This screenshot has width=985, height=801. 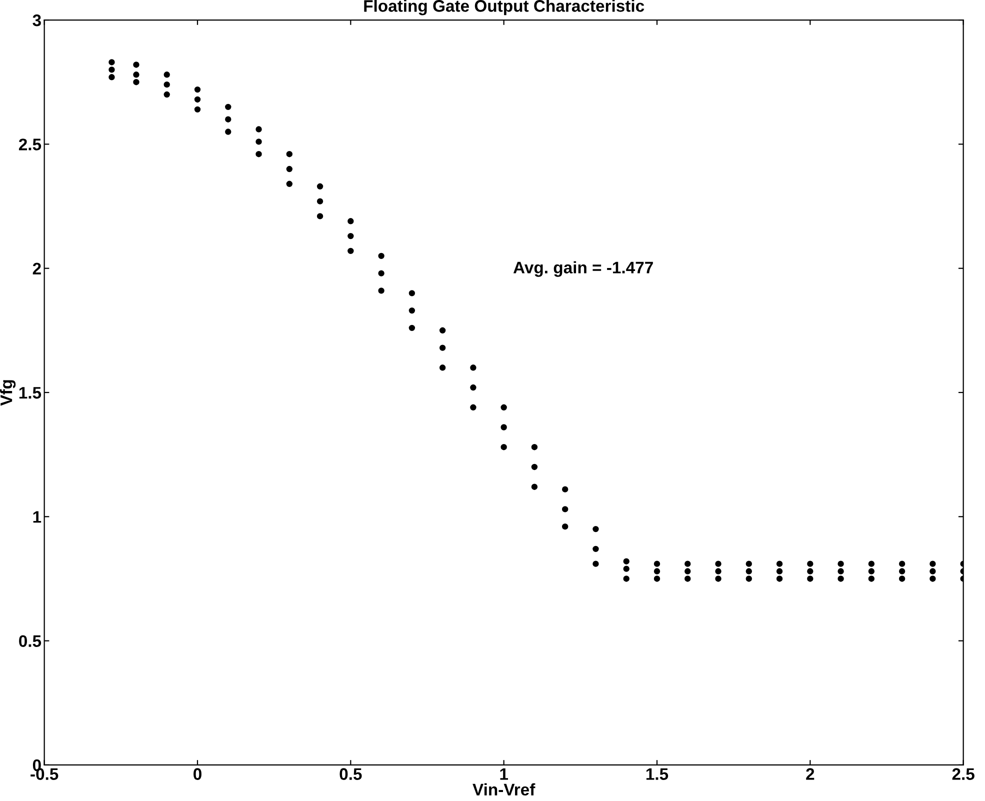 I want to click on y-tick-label: 3, so click(x=36, y=20).